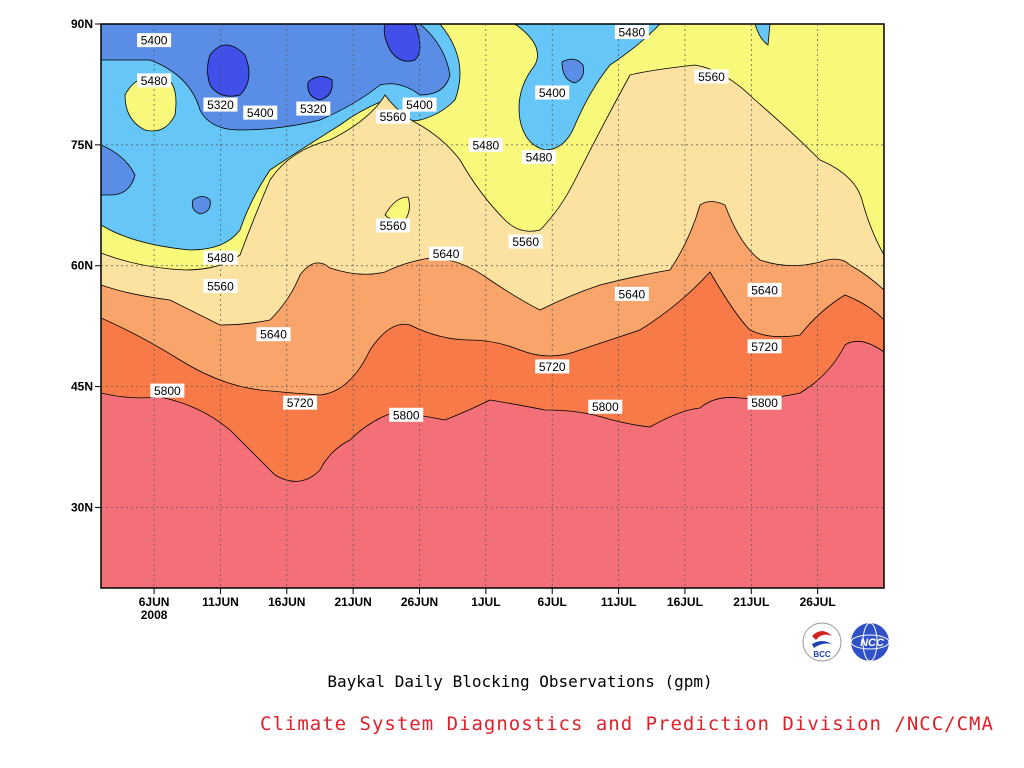 The image size is (1024, 768). I want to click on contour-label: 5640, so click(446, 253).